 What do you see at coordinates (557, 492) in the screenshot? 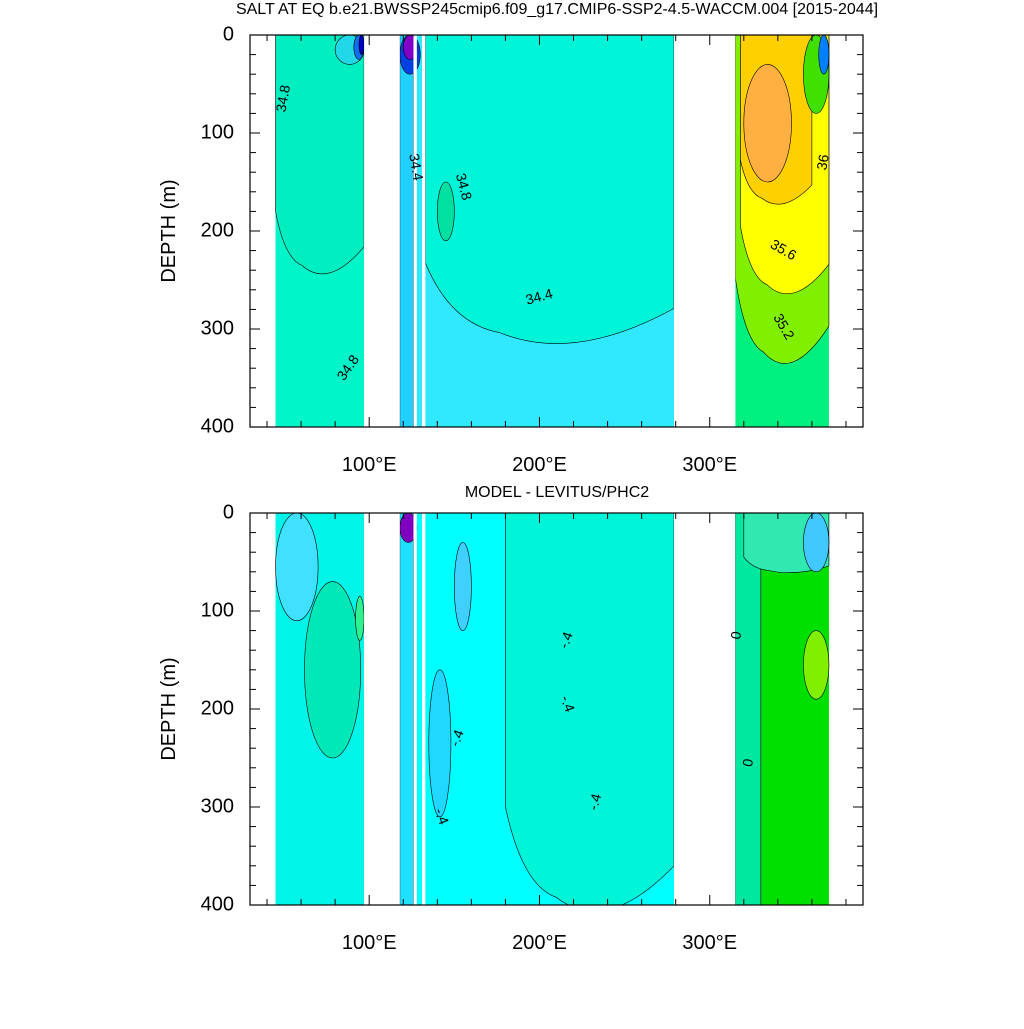
I see `panel2-title: MODEL - LEVITUS/PHC2` at bounding box center [557, 492].